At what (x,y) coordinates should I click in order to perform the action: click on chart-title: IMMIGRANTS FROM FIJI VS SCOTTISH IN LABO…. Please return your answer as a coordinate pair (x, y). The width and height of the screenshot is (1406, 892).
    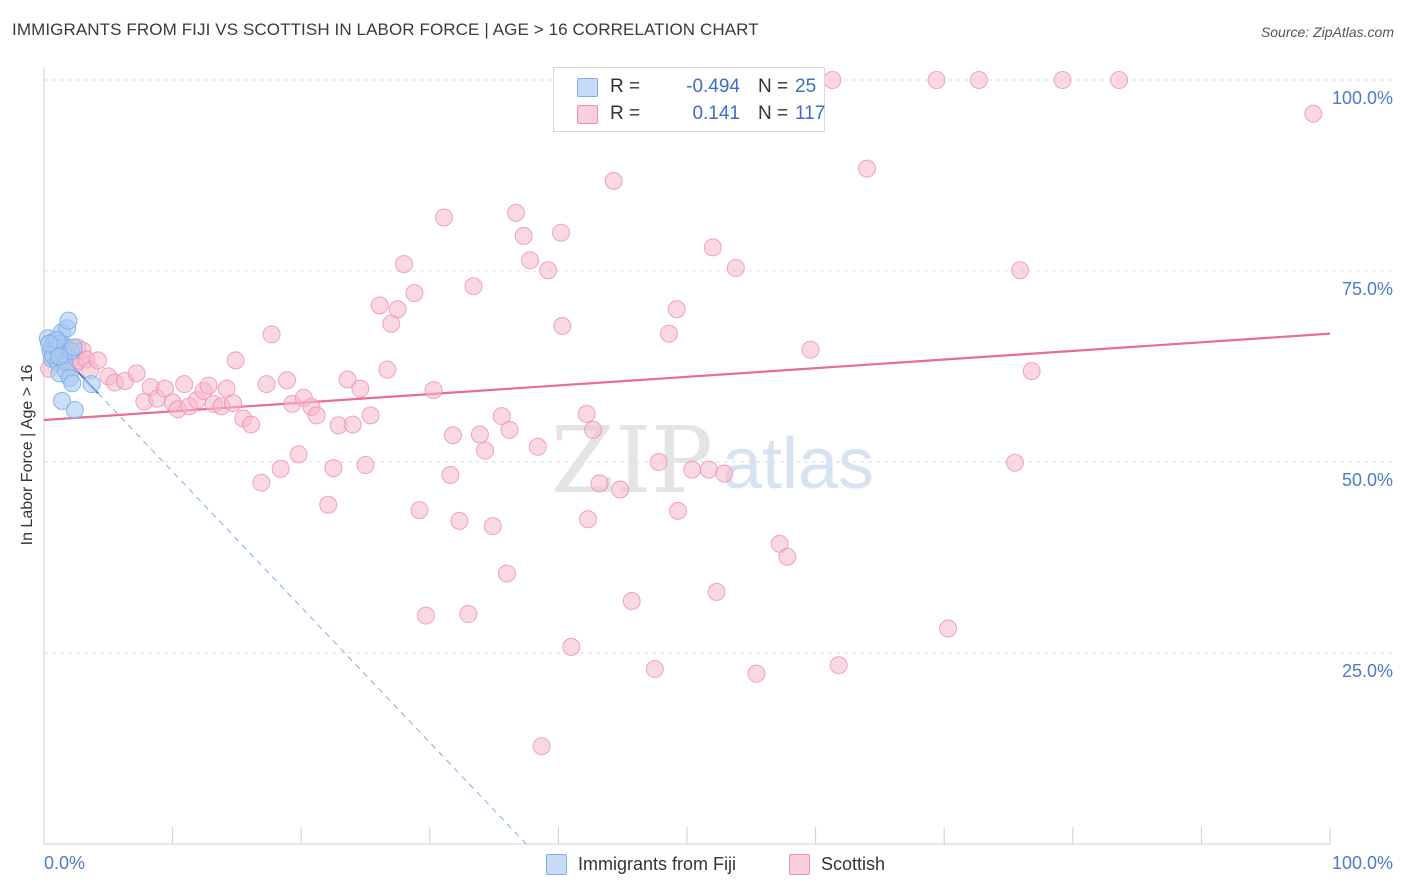
    Looking at the image, I should click on (385, 29).